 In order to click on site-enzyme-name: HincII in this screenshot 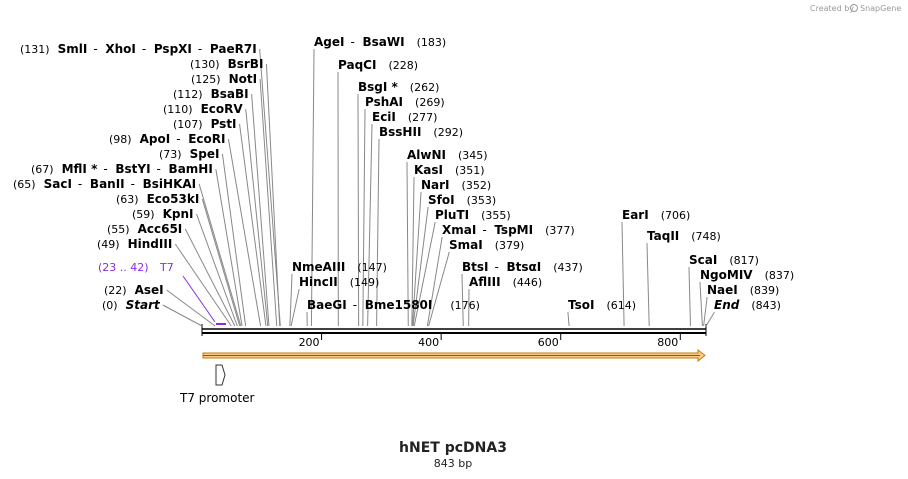, I will do `click(318, 282)`.